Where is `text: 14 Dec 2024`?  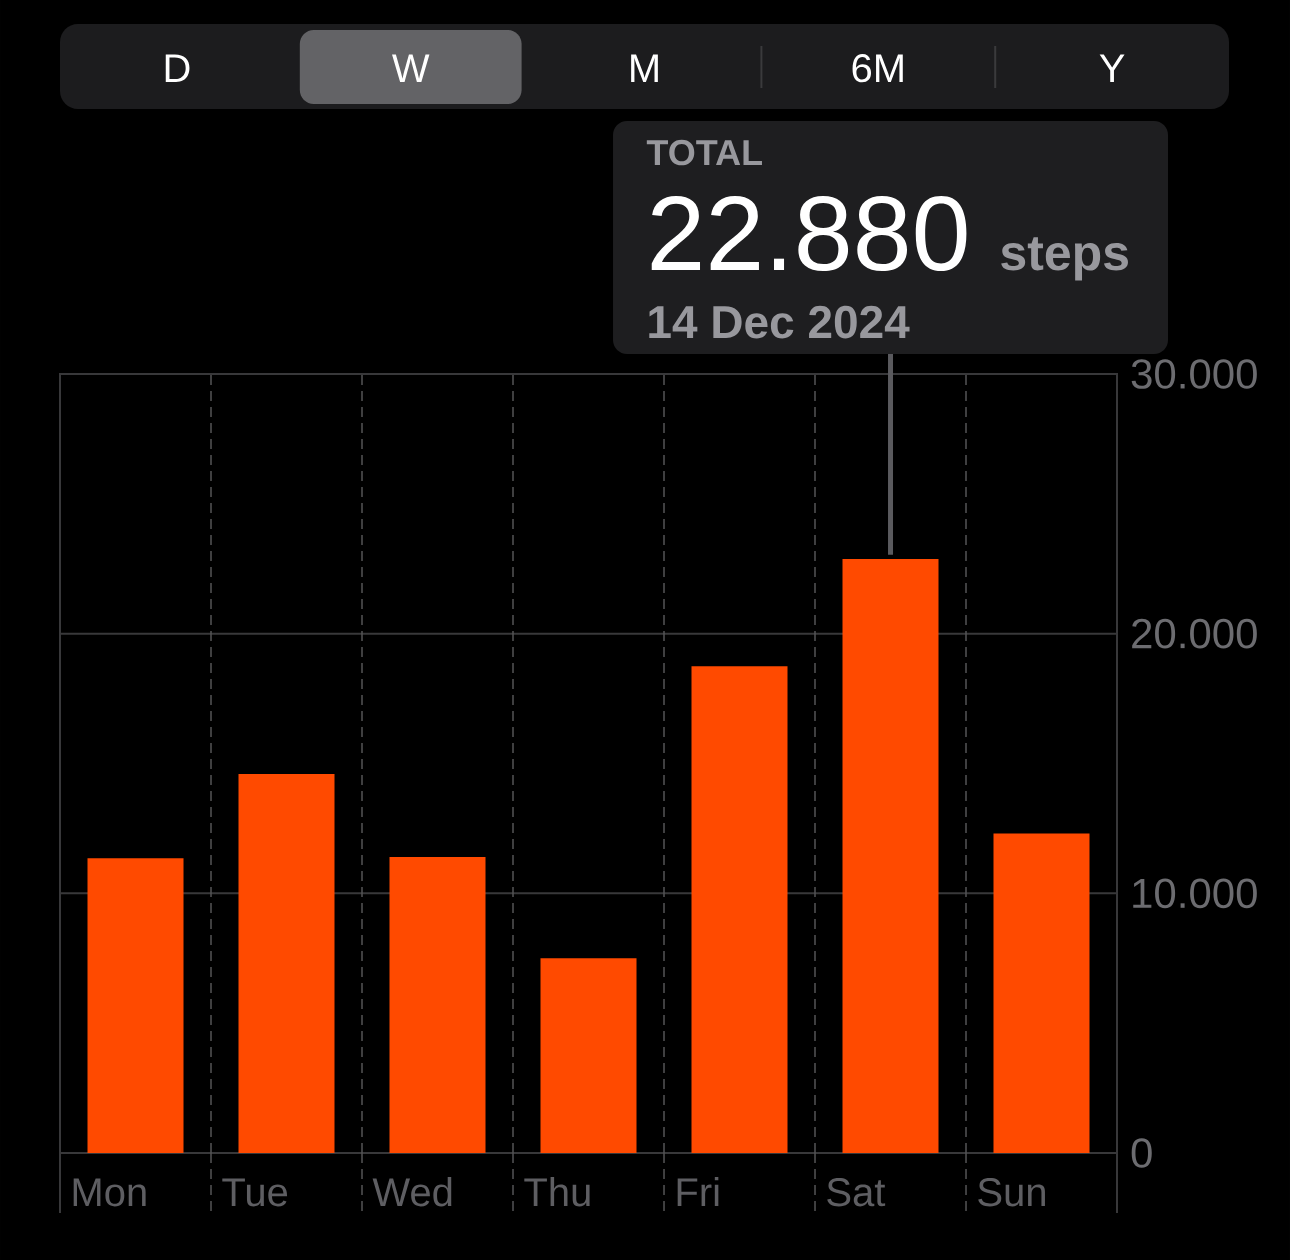
text: 14 Dec 2024 is located at coordinates (779, 322).